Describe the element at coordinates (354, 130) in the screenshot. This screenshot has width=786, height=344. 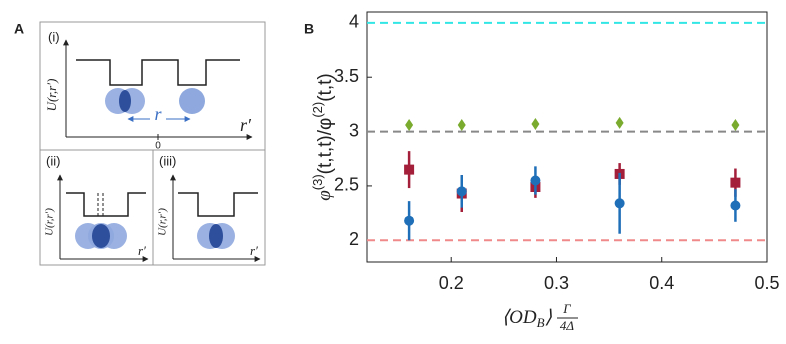
I see `y-tick-label: 3` at that location.